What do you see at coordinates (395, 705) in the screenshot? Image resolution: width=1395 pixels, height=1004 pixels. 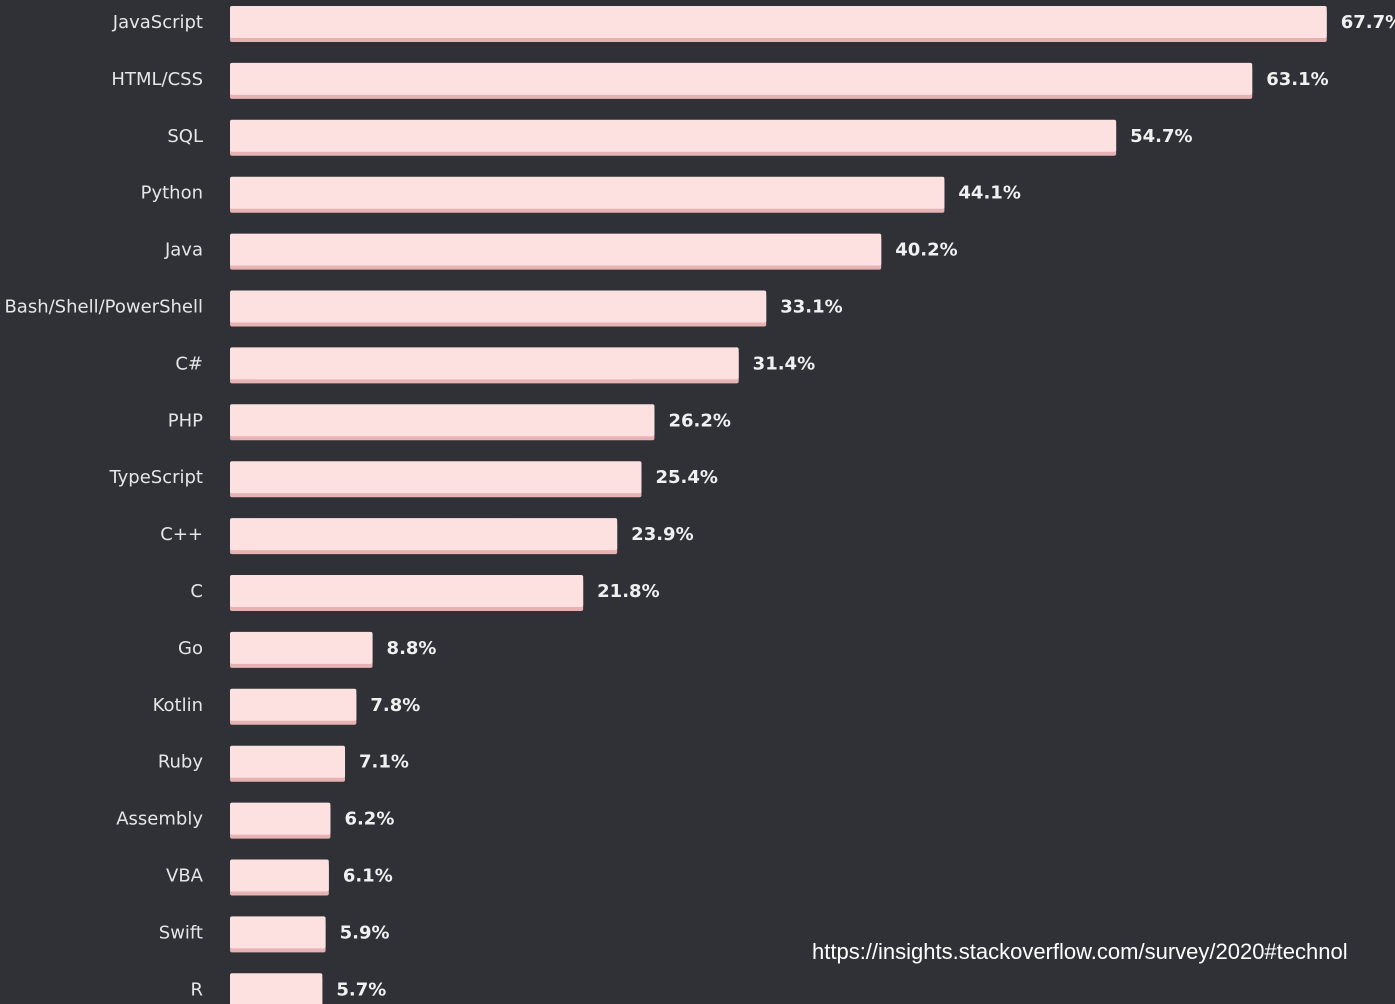 I see `value-label: 7.8%` at bounding box center [395, 705].